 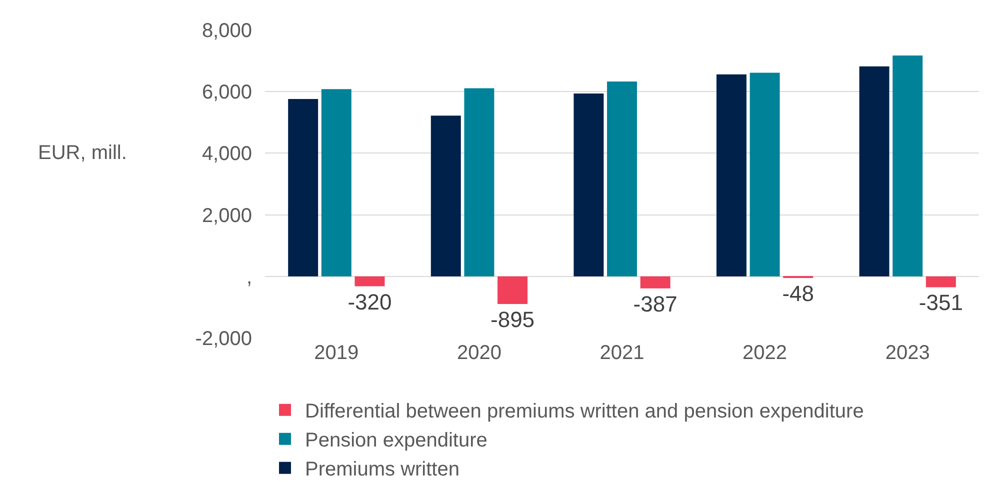 I want to click on y-tick-label: -2,000, so click(x=223, y=339).